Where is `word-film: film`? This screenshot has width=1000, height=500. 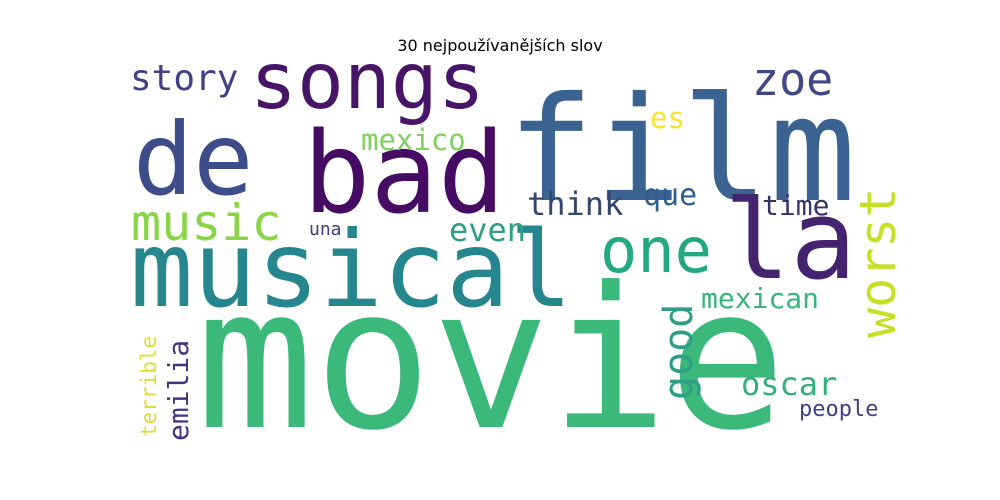
word-film: film is located at coordinates (681, 150).